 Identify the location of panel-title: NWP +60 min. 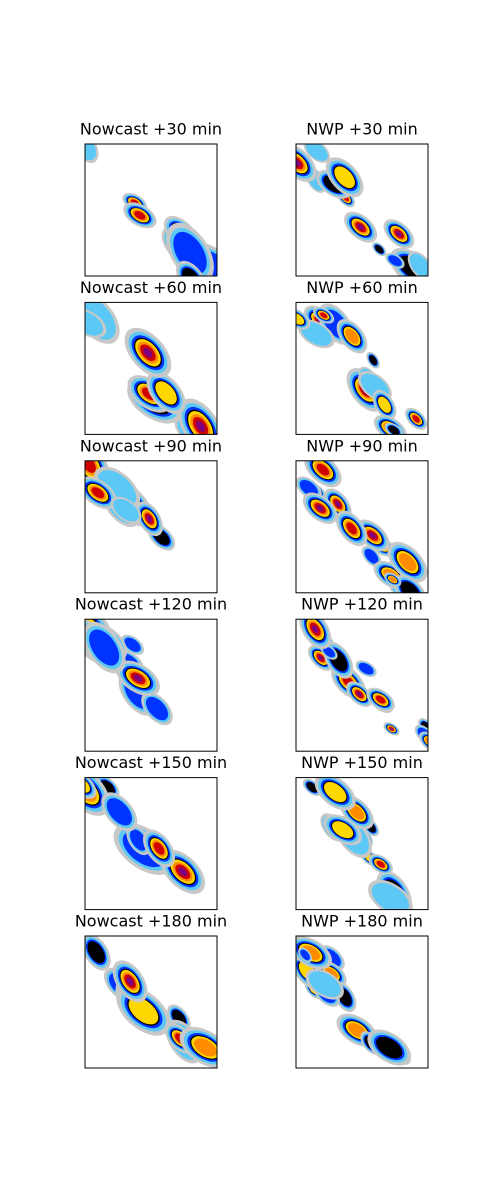
(362, 287).